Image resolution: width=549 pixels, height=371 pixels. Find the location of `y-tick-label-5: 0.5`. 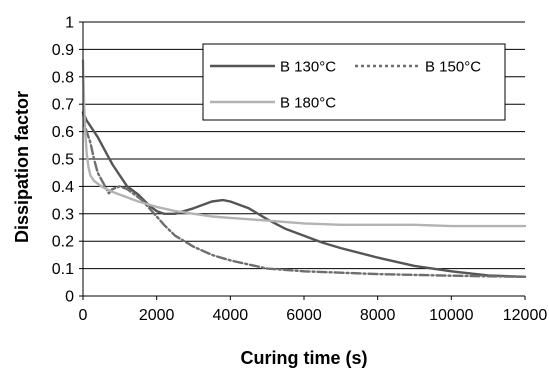

y-tick-label-5: 0.5 is located at coordinates (63, 160).